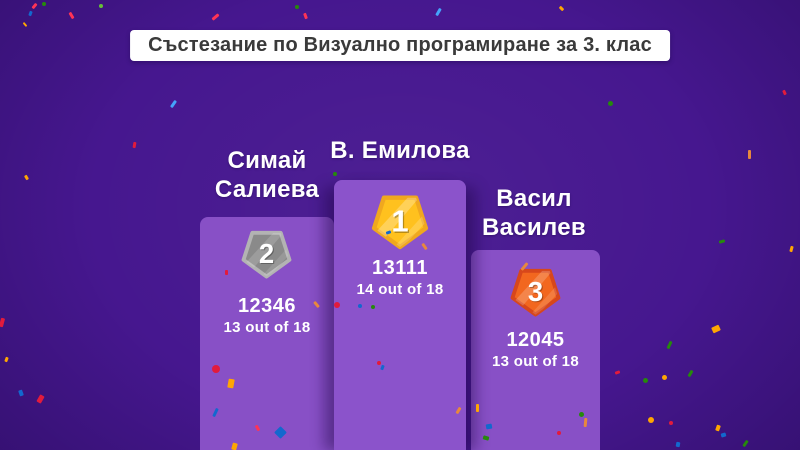 This screenshot has width=800, height=450. I want to click on player-name-third-place: Васил Василев, so click(534, 213).